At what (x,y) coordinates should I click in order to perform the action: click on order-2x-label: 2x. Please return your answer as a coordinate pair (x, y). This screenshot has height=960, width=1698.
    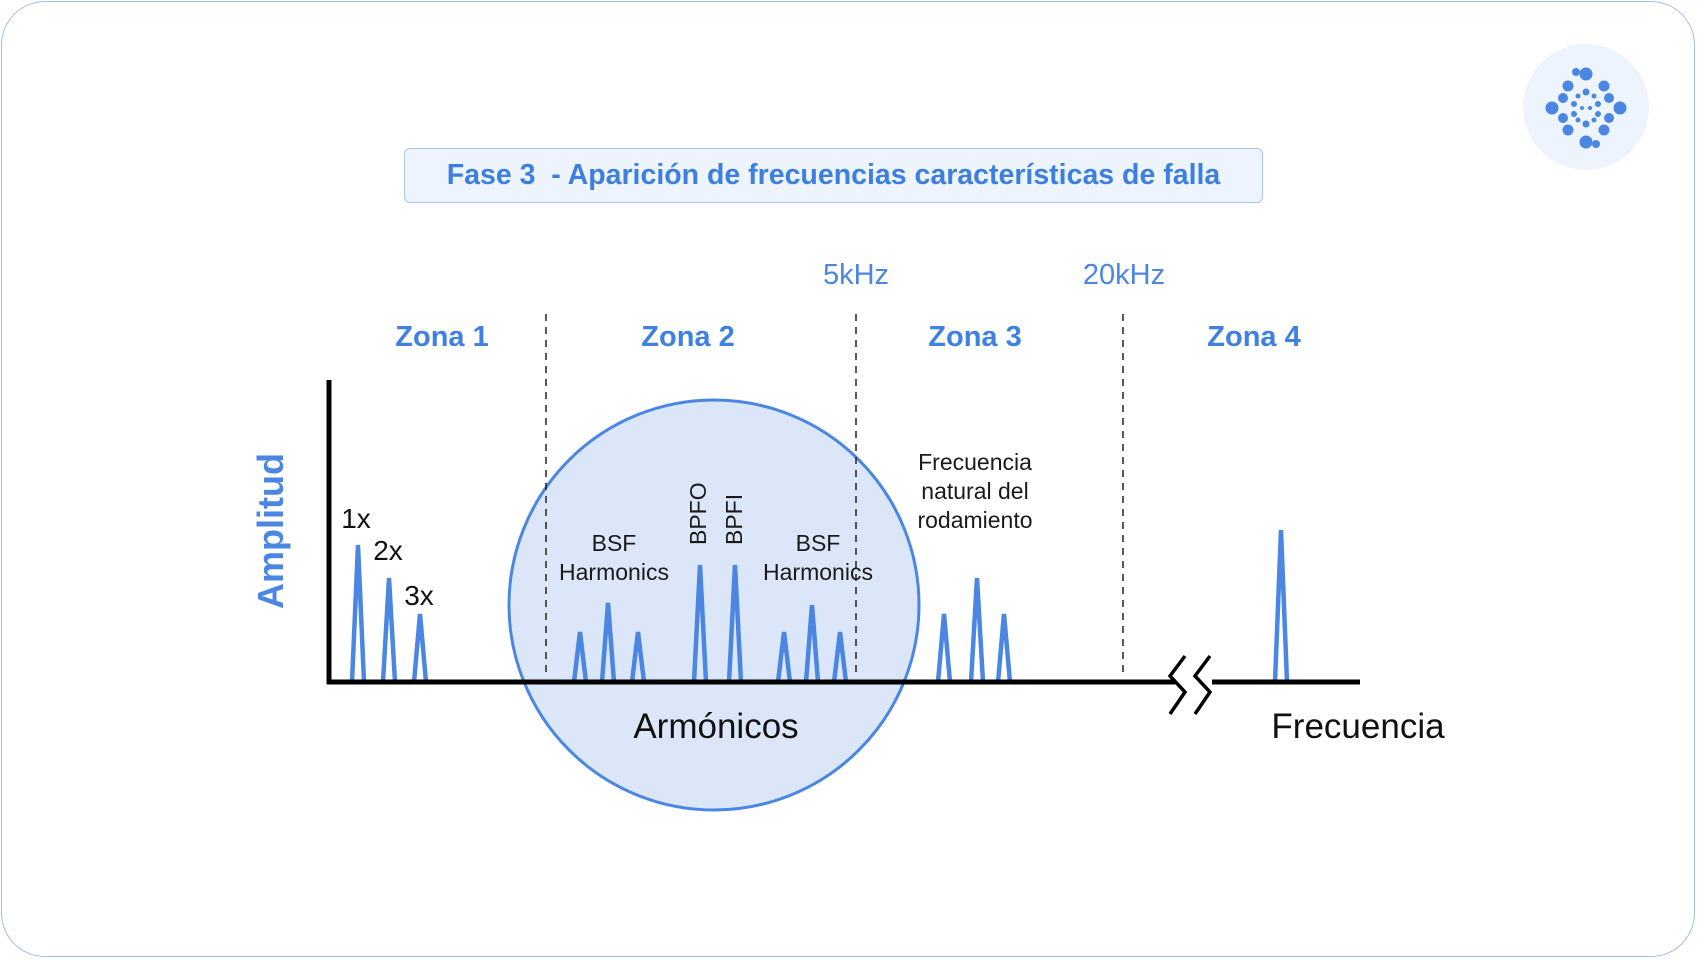
    Looking at the image, I should click on (388, 550).